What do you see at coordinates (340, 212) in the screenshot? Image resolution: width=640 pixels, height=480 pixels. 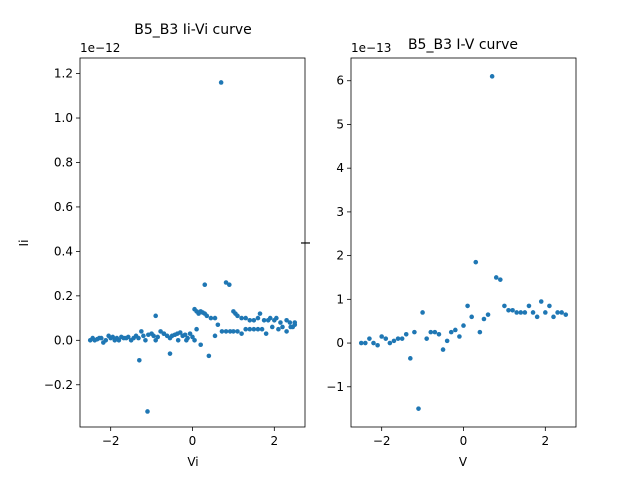 I see `y-tick-label: 3` at bounding box center [340, 212].